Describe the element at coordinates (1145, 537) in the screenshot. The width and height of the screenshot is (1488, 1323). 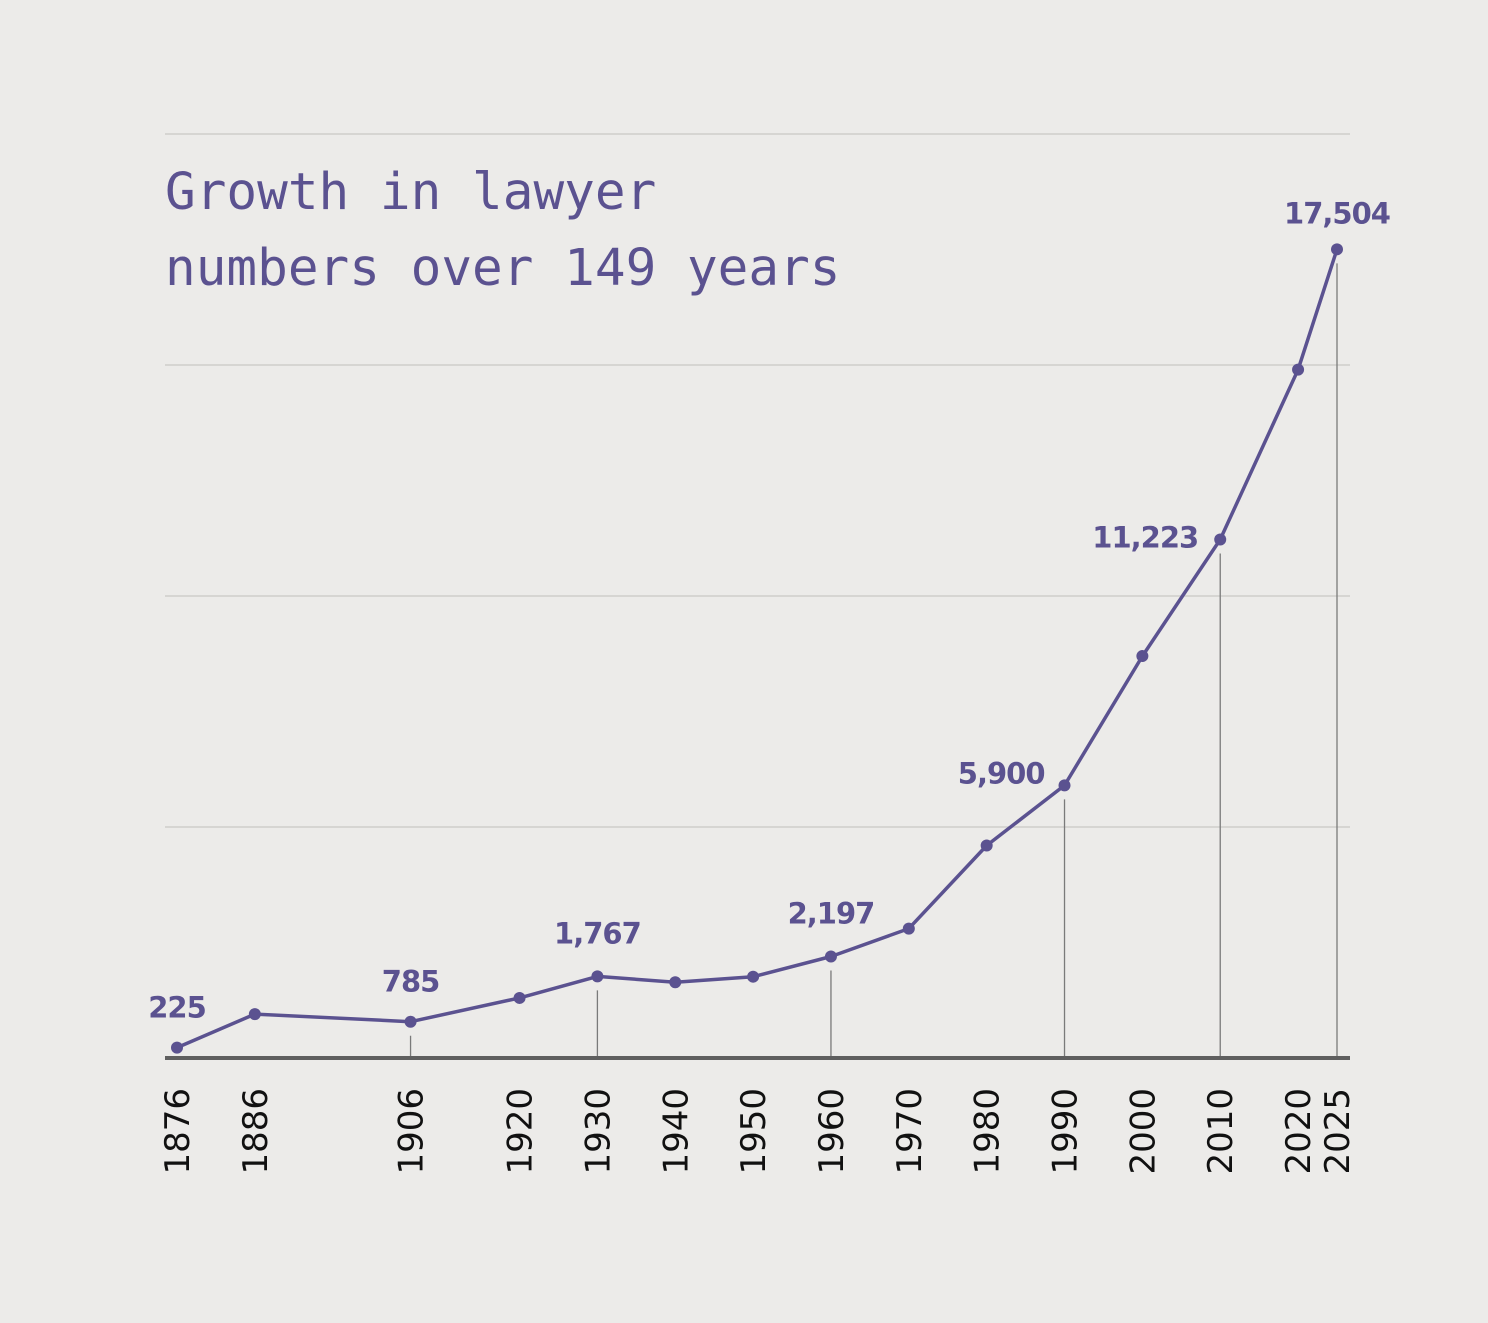
I see `data-label: 11,223` at that location.